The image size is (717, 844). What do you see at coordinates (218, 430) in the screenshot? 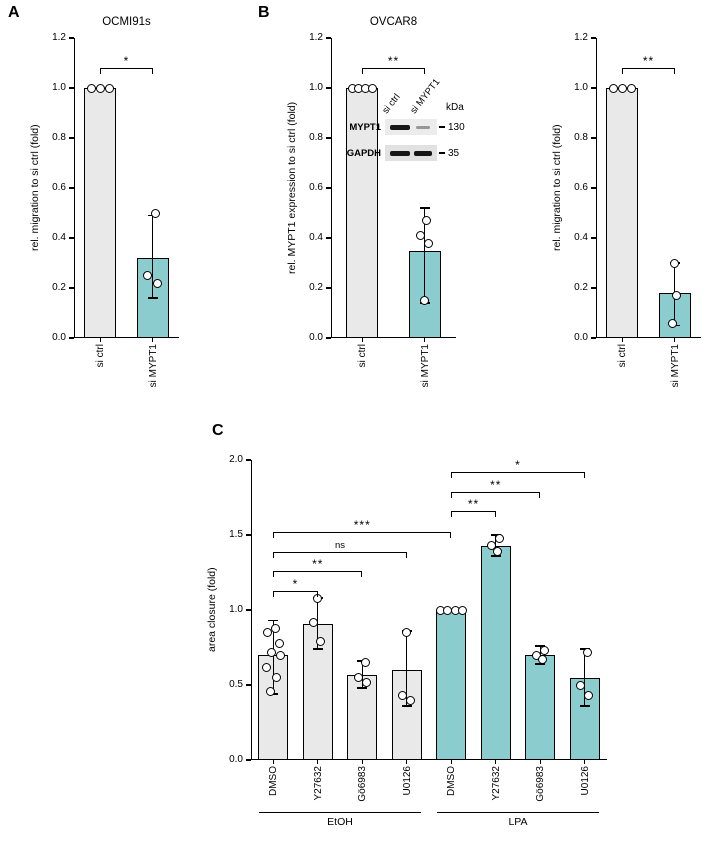
I see `panel-label-c: C` at bounding box center [218, 430].